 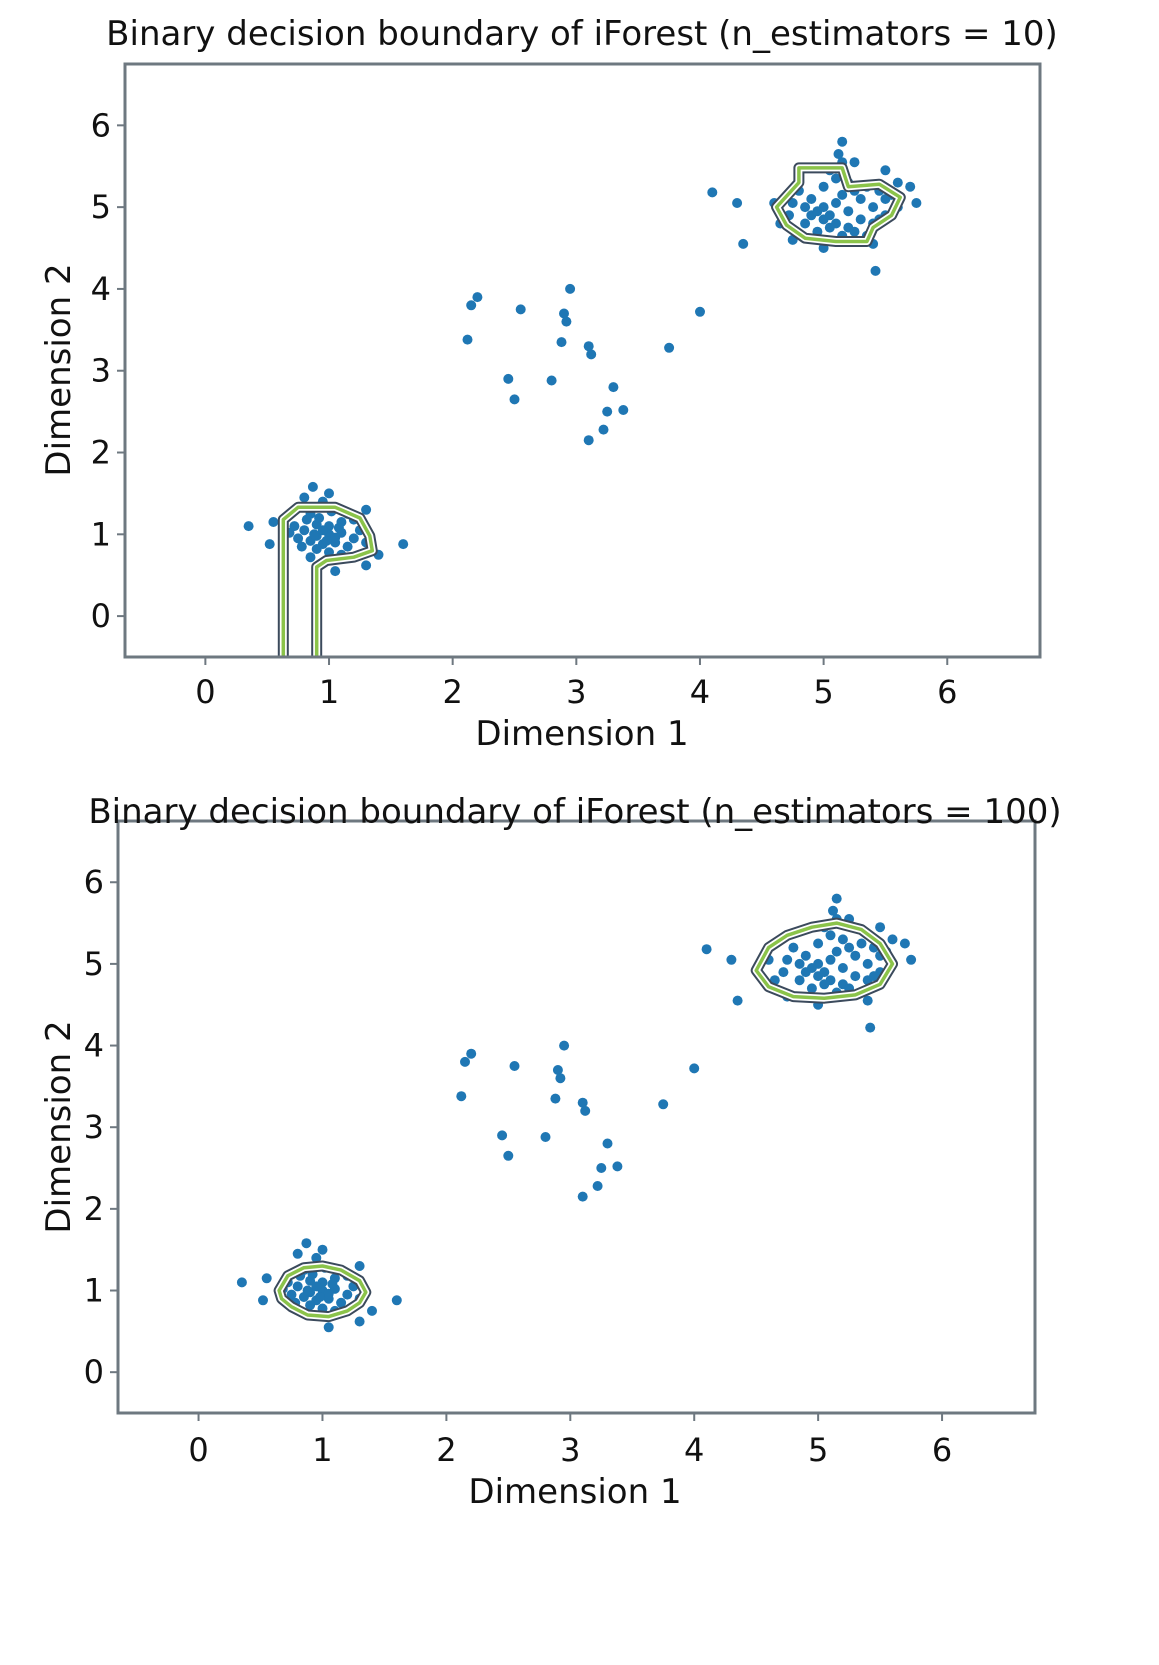 I want to click on y-tick-label: 3, so click(x=101, y=371).